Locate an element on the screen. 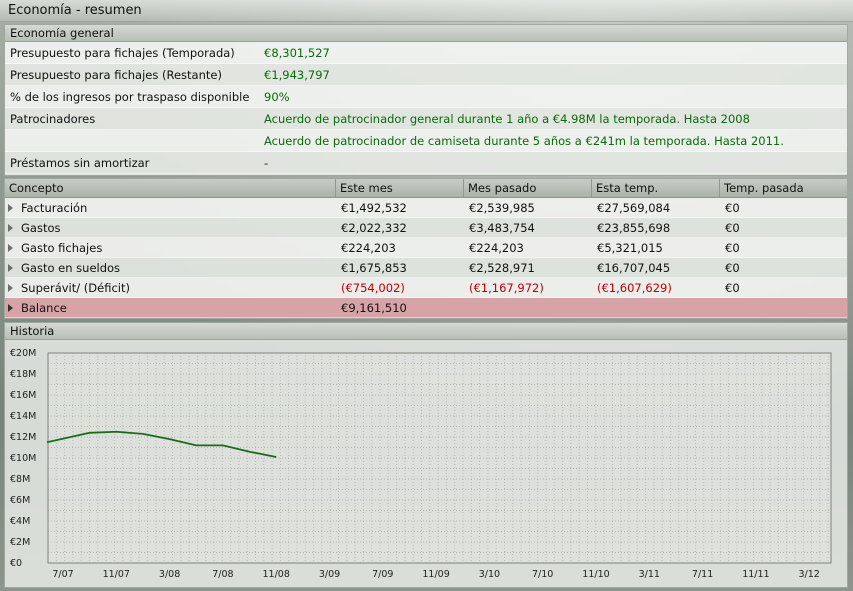 Image resolution: width=853 pixels, height=591 pixels. cell-este-mes: €1,492,532 is located at coordinates (374, 208).